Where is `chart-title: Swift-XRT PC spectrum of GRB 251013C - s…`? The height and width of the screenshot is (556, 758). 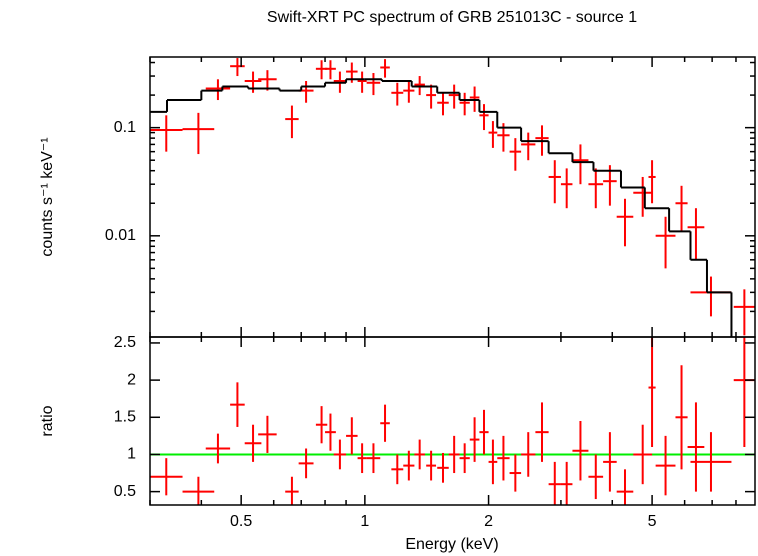
chart-title: Swift-XRT PC spectrum of GRB 251013C - s… is located at coordinates (452, 17).